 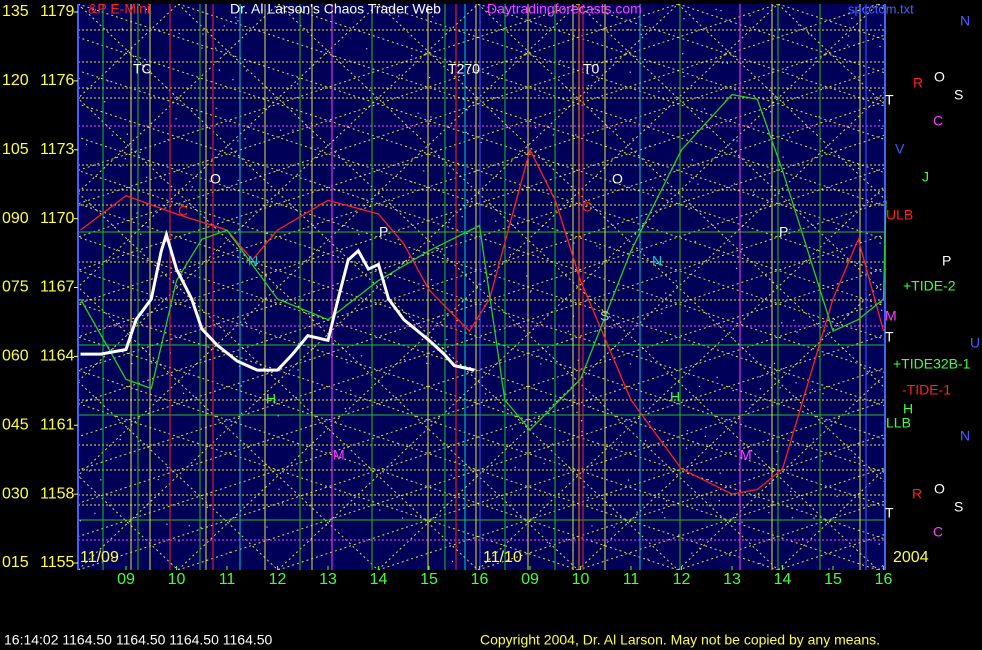 What do you see at coordinates (15, 11) in the screenshot?
I see `y2-tick-label: 135` at bounding box center [15, 11].